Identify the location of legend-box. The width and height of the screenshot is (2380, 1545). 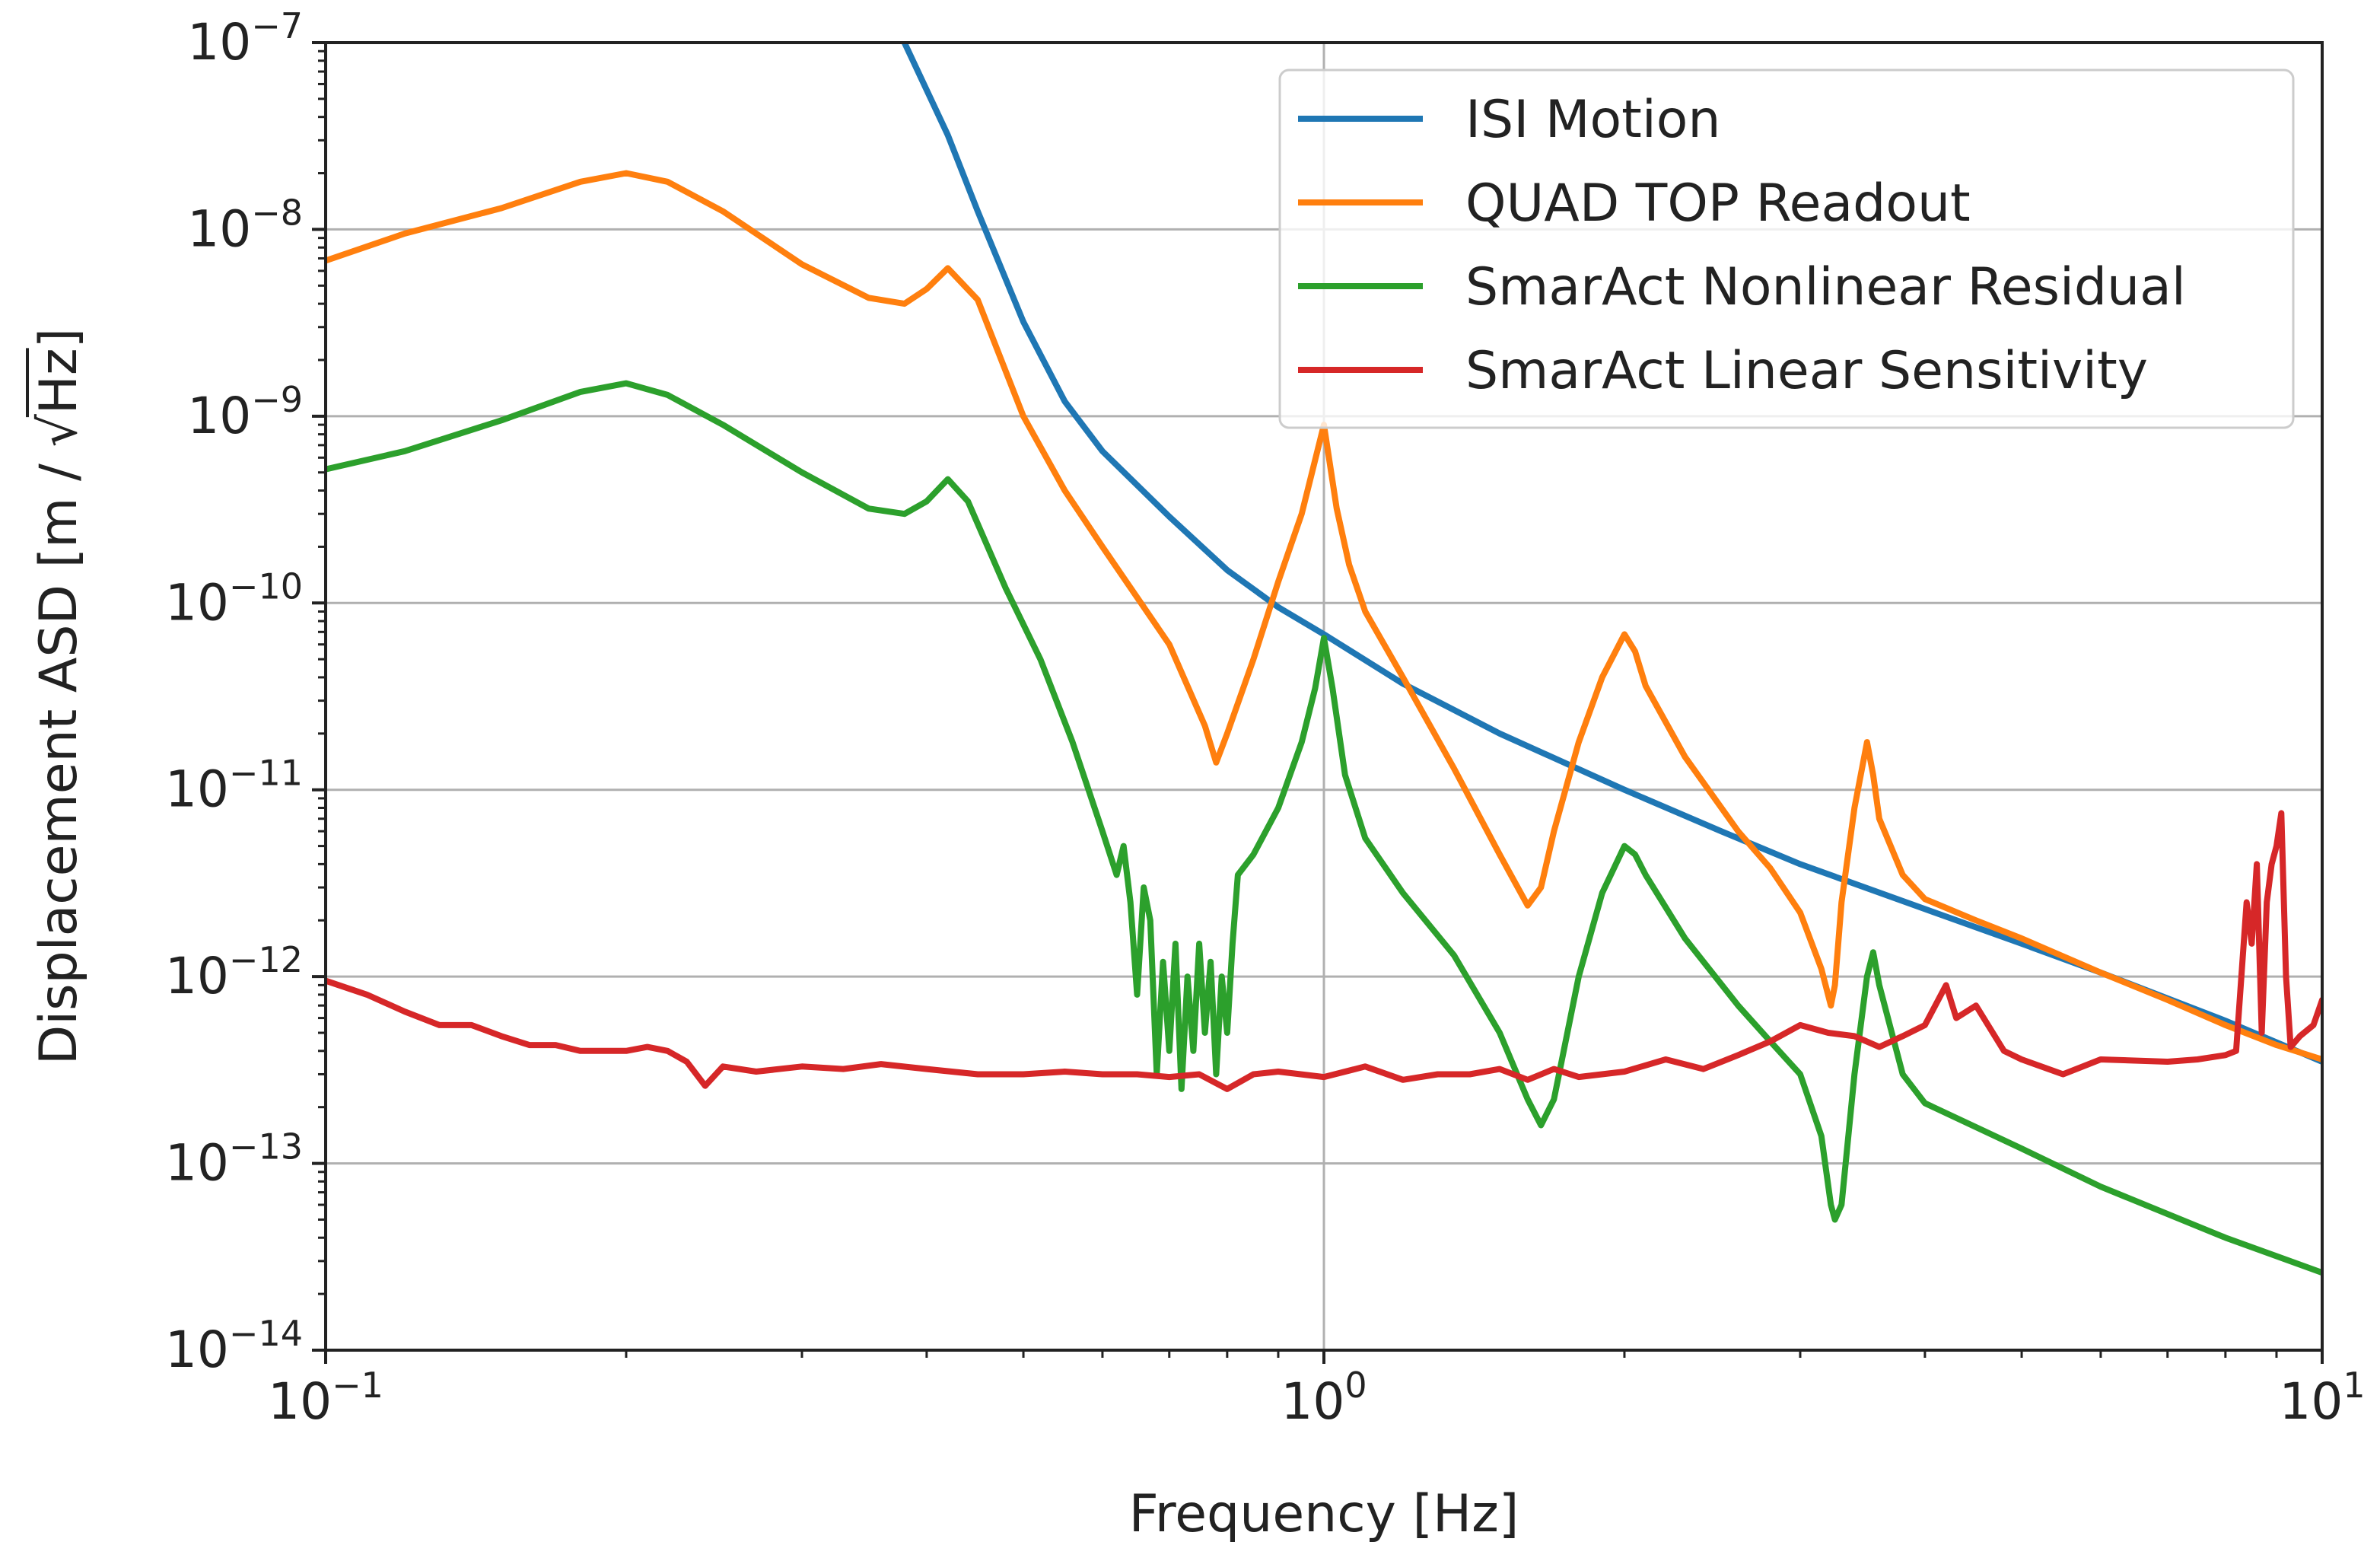
(1786, 248).